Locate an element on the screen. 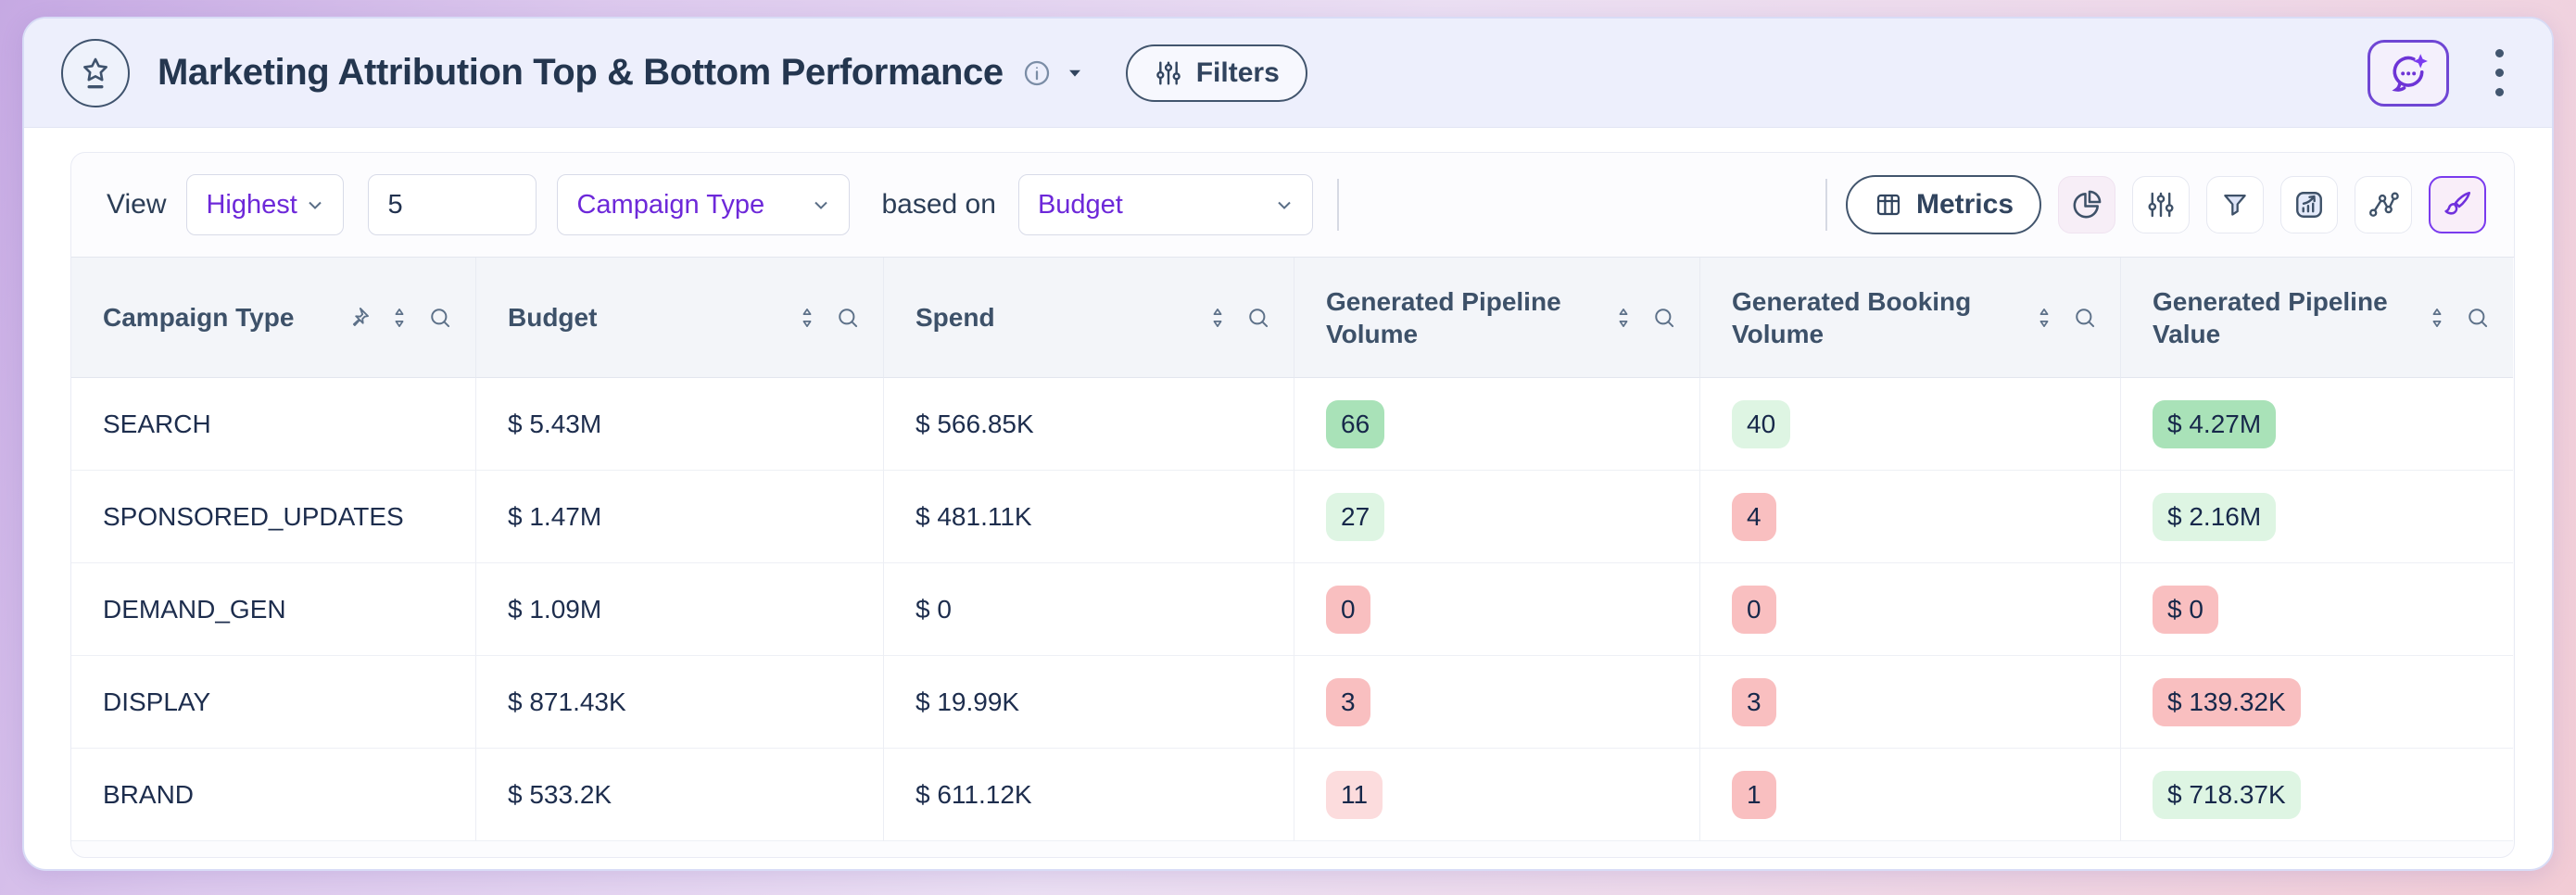 Image resolution: width=2576 pixels, height=895 pixels. column-label: Budget is located at coordinates (553, 317).